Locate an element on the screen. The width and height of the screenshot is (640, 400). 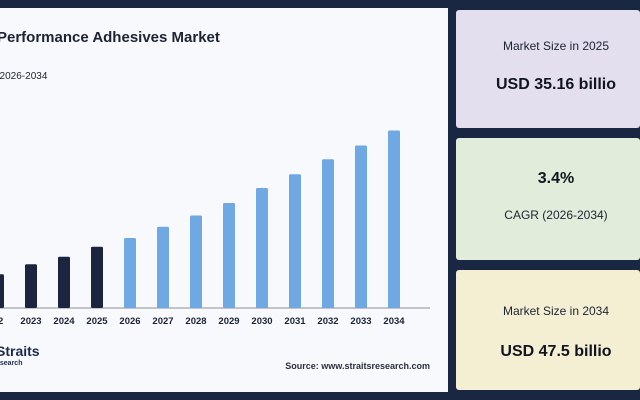
bar-2026 is located at coordinates (130, 273).